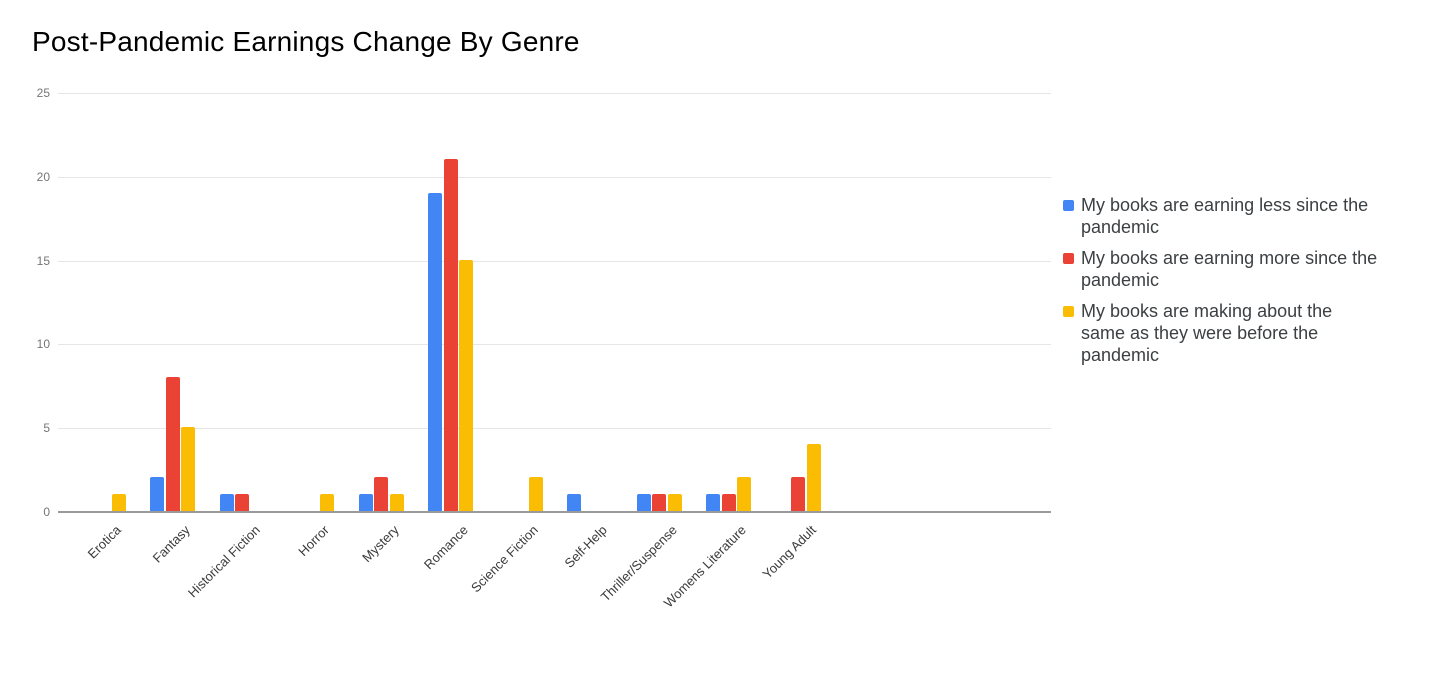  What do you see at coordinates (306, 41) in the screenshot?
I see `chart-title: Post-Pandemic Earnings Change By Genre` at bounding box center [306, 41].